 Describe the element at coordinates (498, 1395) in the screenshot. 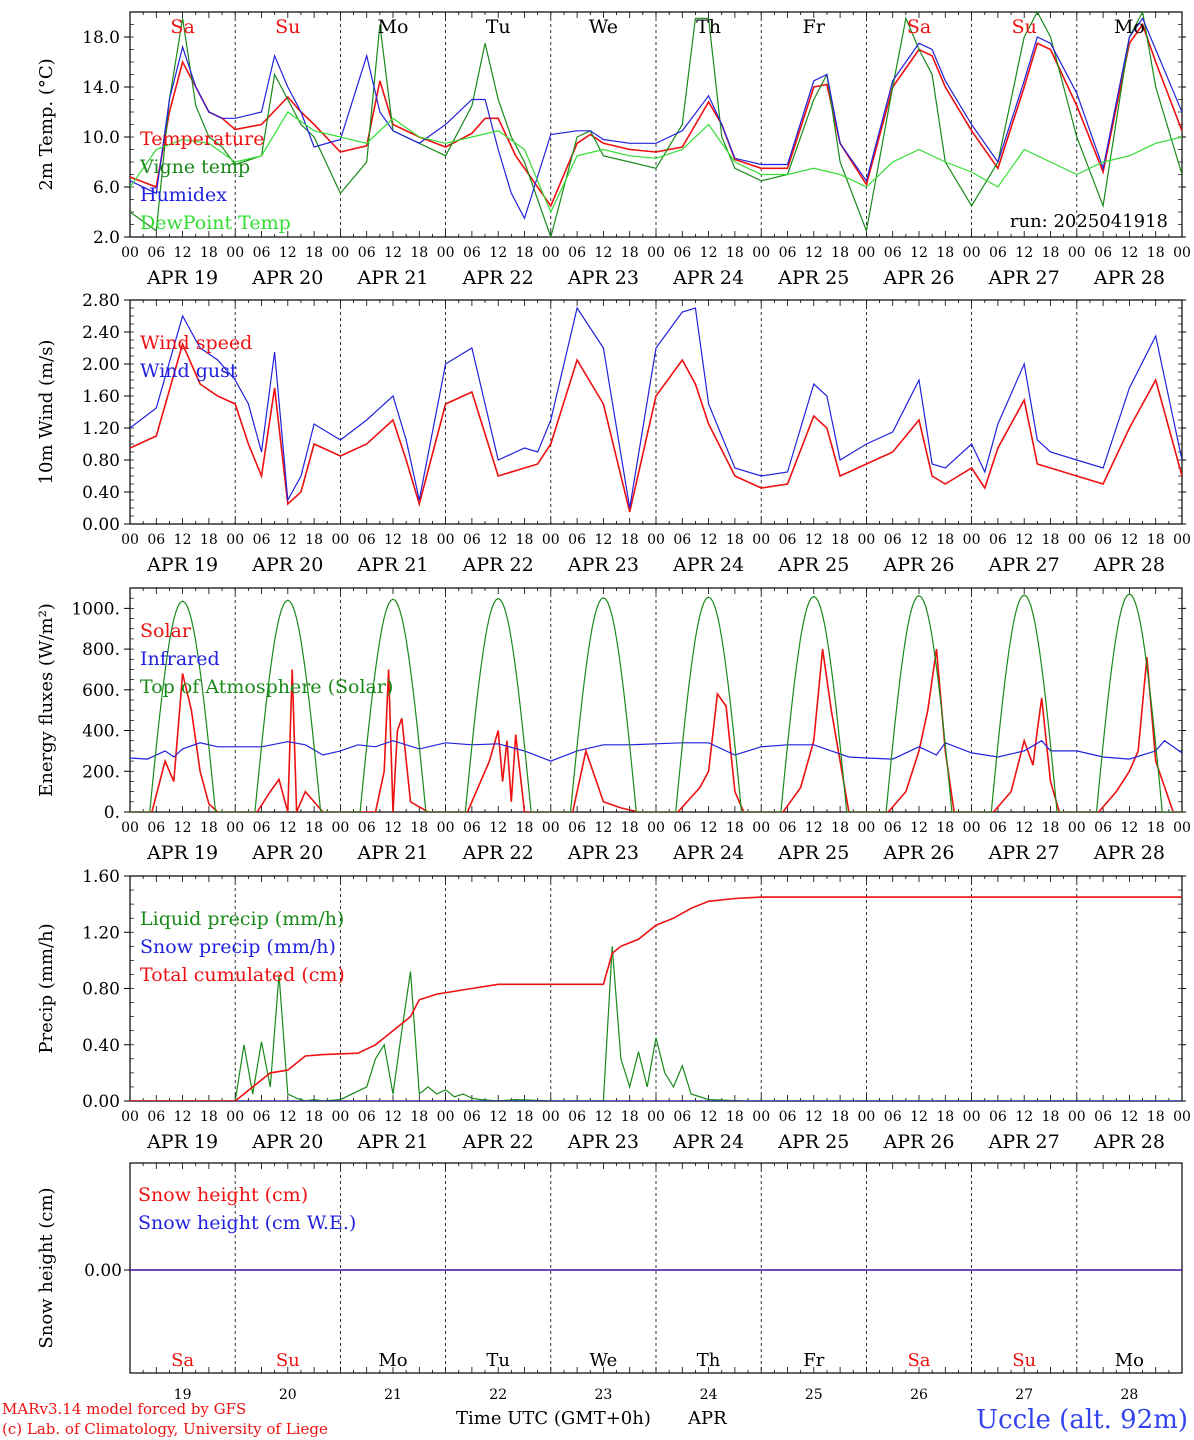

I see `day-number: 22` at that location.